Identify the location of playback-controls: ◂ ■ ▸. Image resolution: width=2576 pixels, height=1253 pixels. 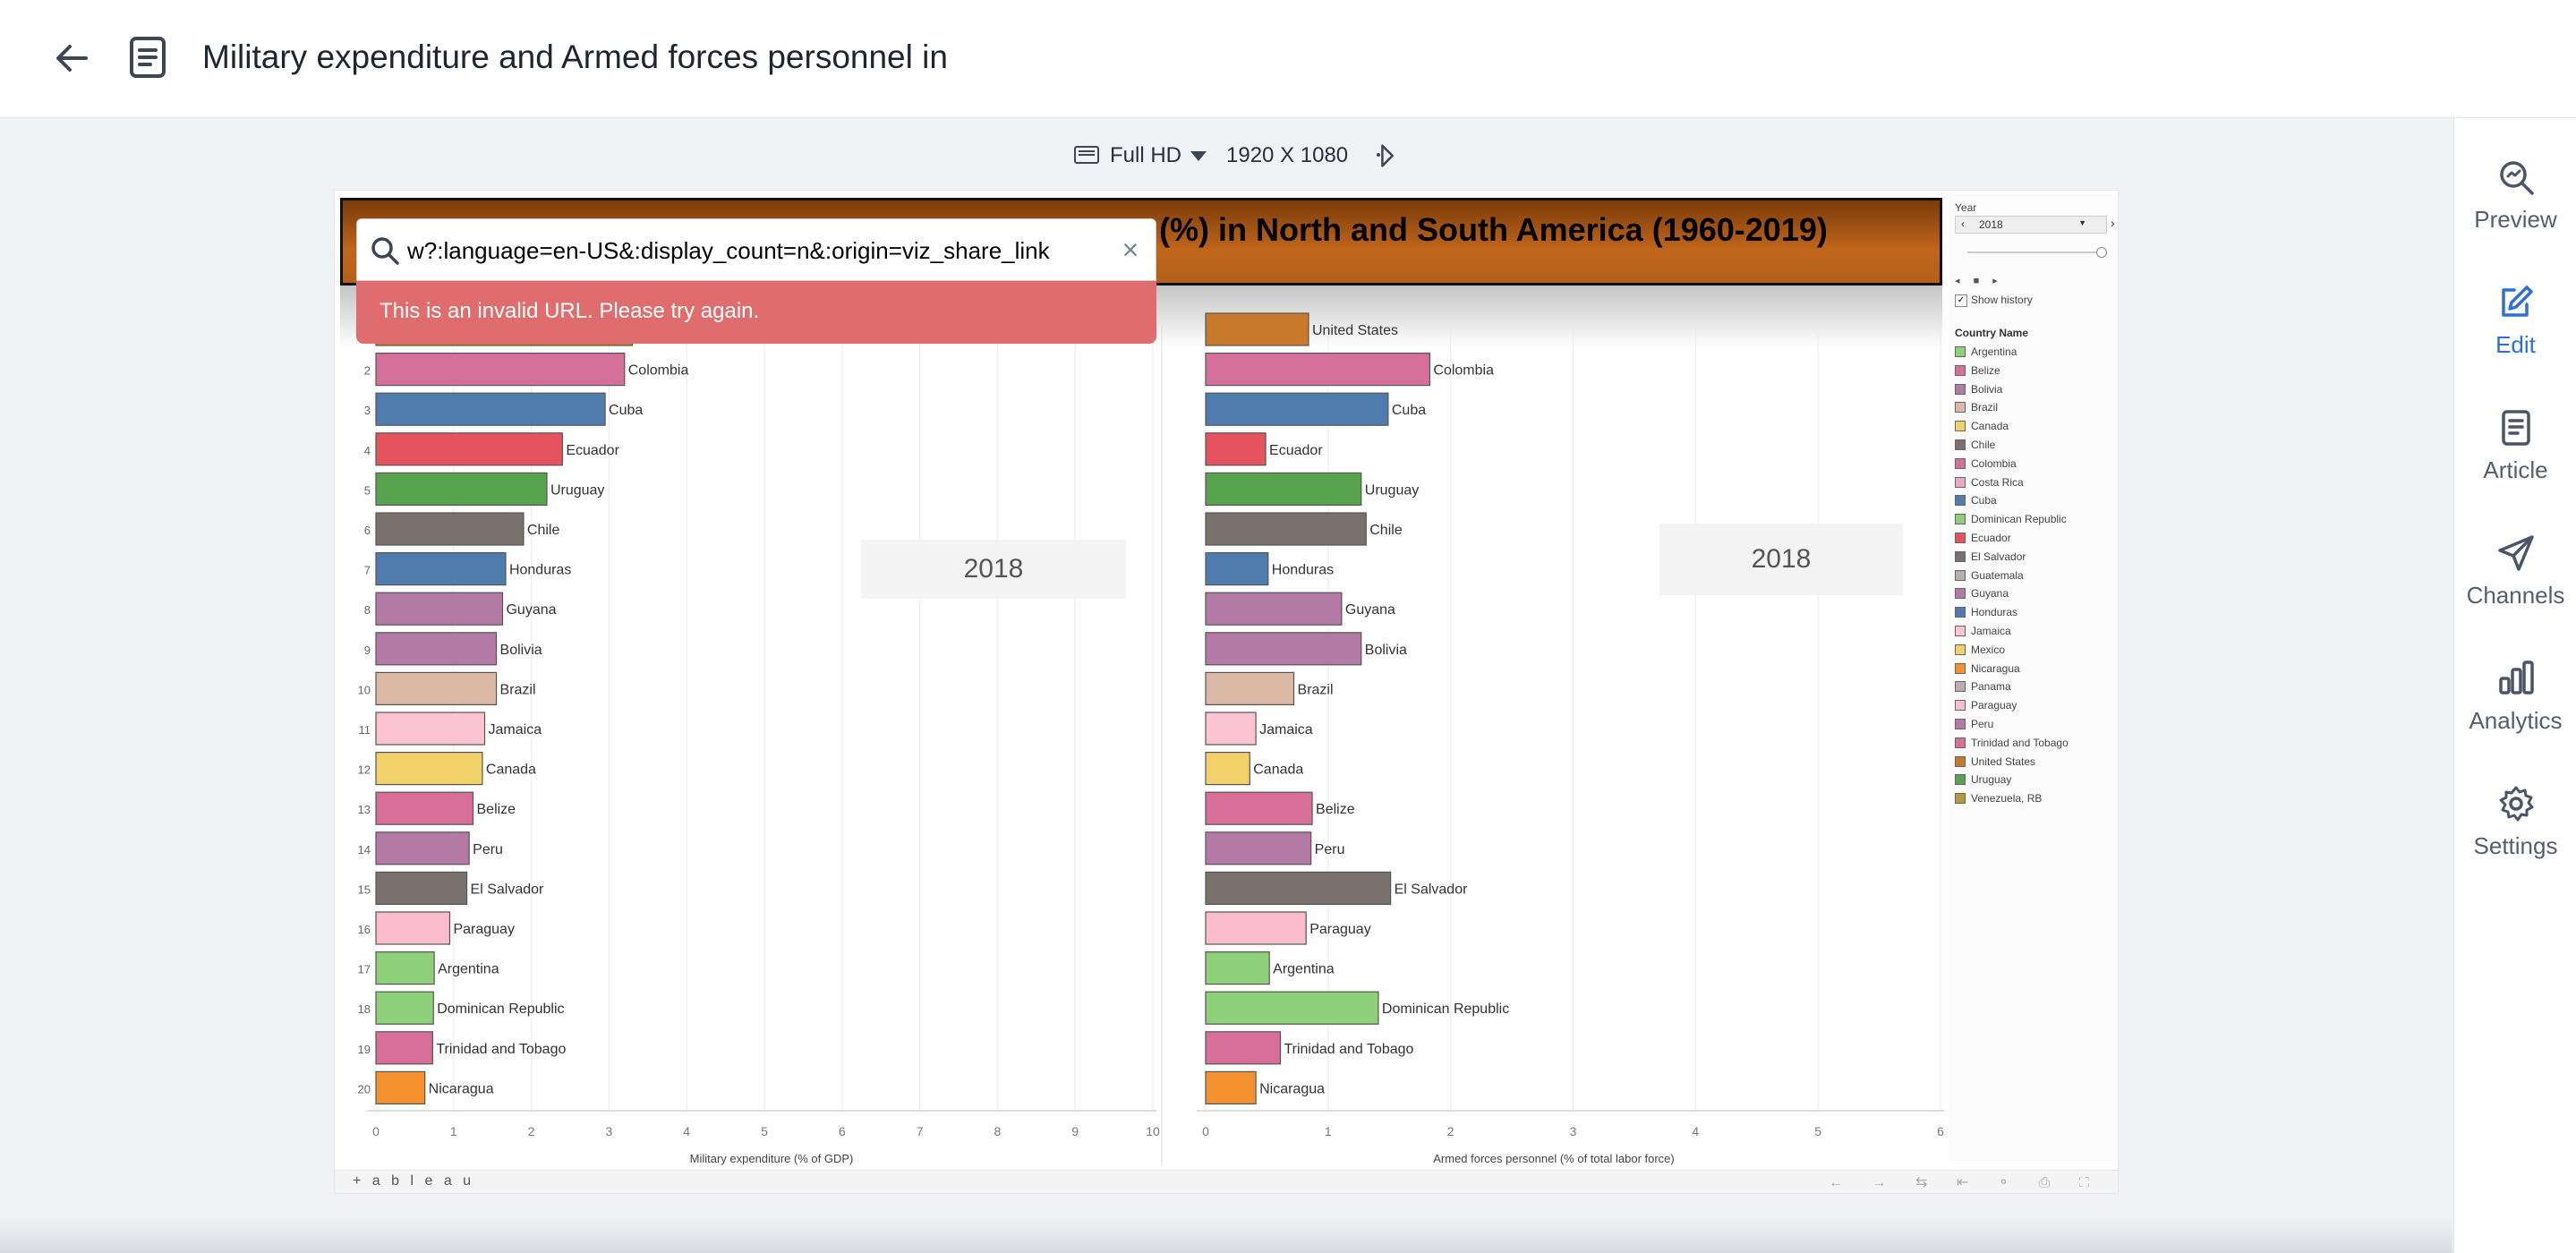
(1979, 281).